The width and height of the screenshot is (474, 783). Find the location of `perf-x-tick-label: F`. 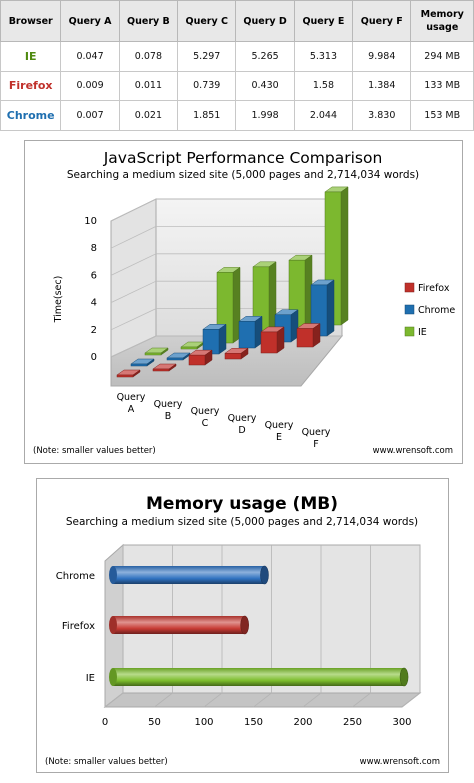

perf-x-tick-label: F is located at coordinates (315, 444).